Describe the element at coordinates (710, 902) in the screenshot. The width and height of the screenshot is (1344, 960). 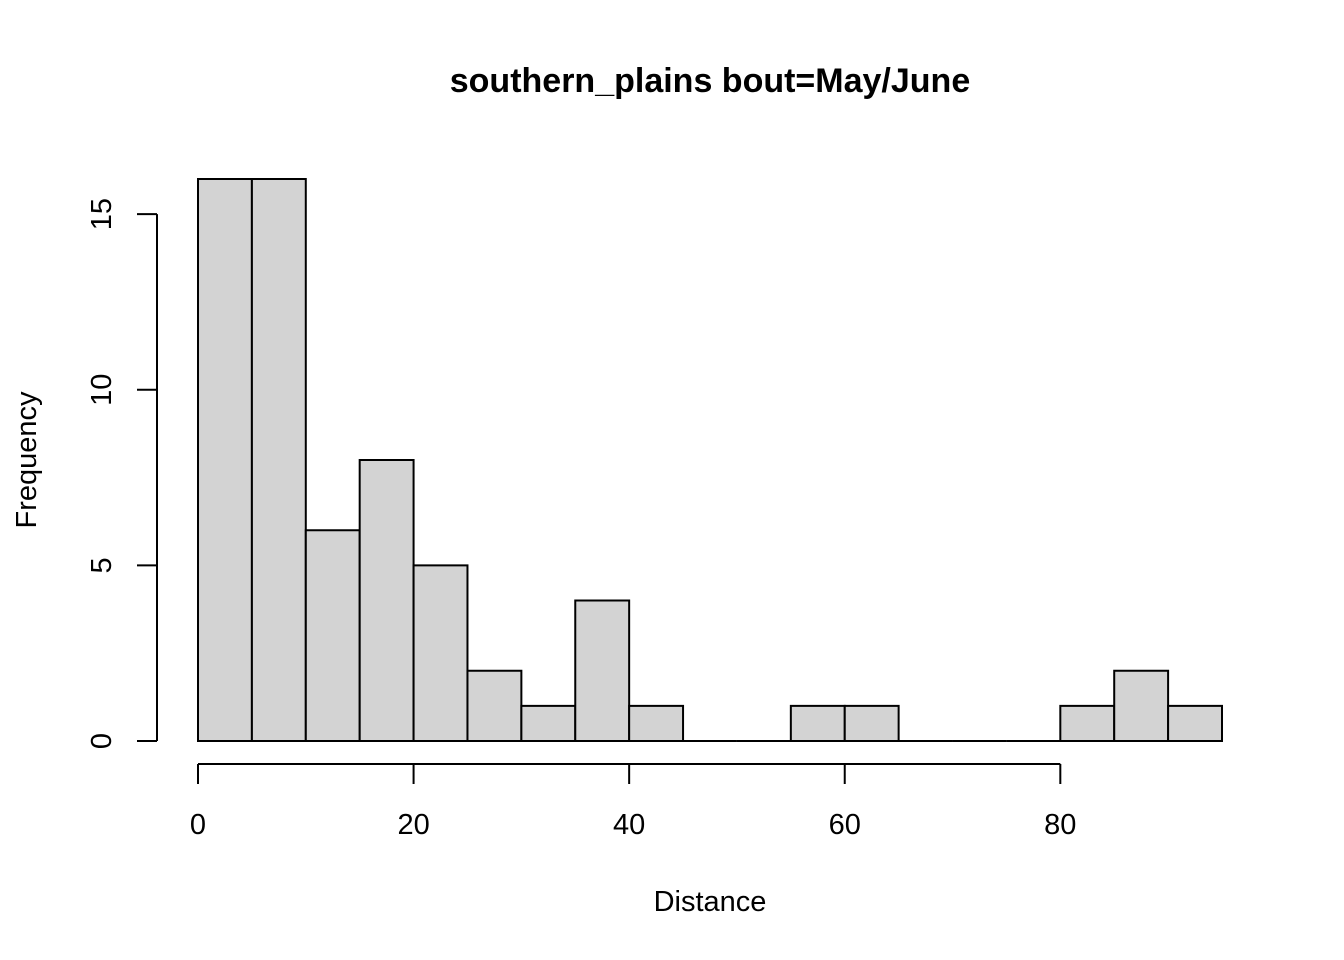
I see `x-axis-label: Distance` at that location.